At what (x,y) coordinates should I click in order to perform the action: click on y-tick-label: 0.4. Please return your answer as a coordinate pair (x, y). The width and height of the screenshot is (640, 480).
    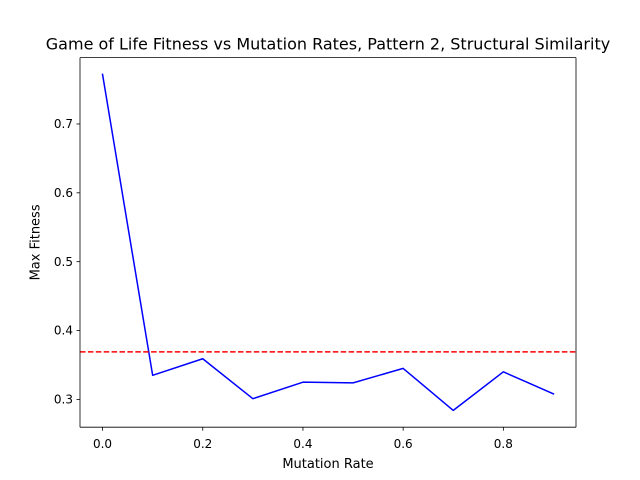
    Looking at the image, I should click on (63, 331).